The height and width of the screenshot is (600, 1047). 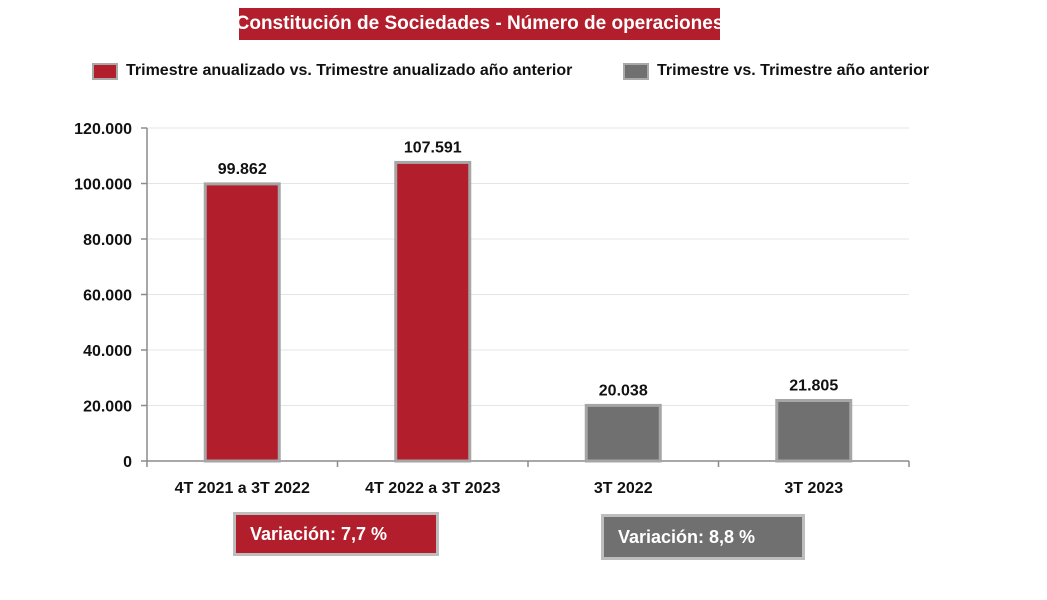 I want to click on y-tick-label: 40.000, so click(x=107, y=351).